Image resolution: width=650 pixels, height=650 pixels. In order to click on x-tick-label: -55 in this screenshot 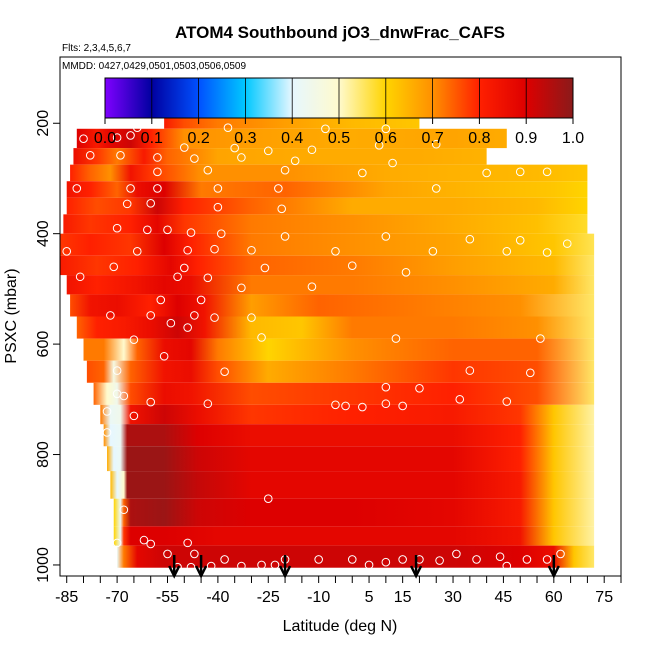, I will do `click(167, 597)`.